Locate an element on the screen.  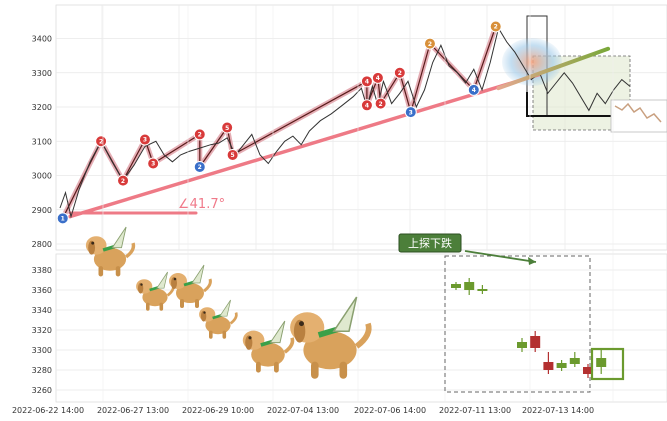
support-bracket is located at coordinates (569, 104).